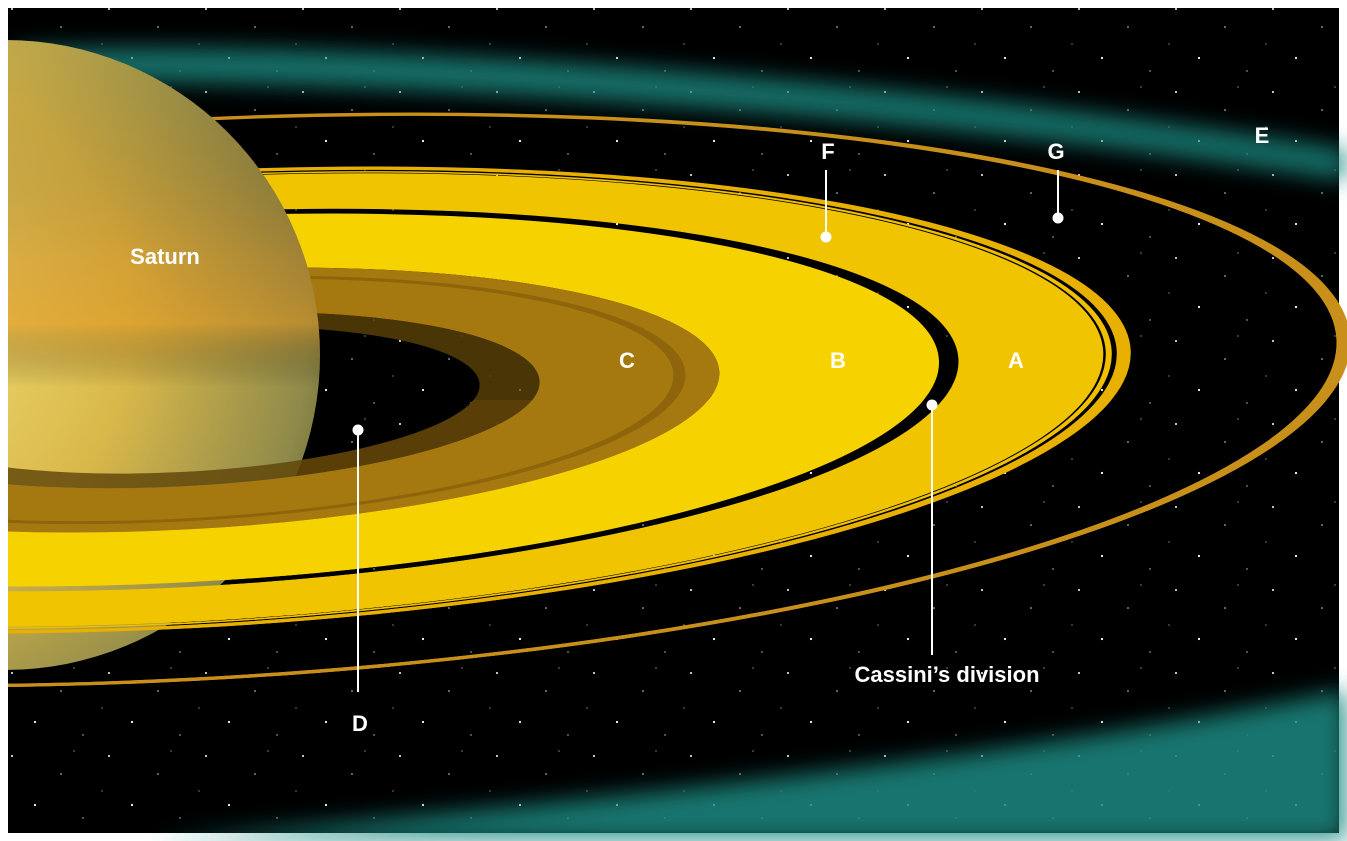 This screenshot has height=841, width=1347. Describe the element at coordinates (627, 360) in the screenshot. I see `c-label: C` at that location.